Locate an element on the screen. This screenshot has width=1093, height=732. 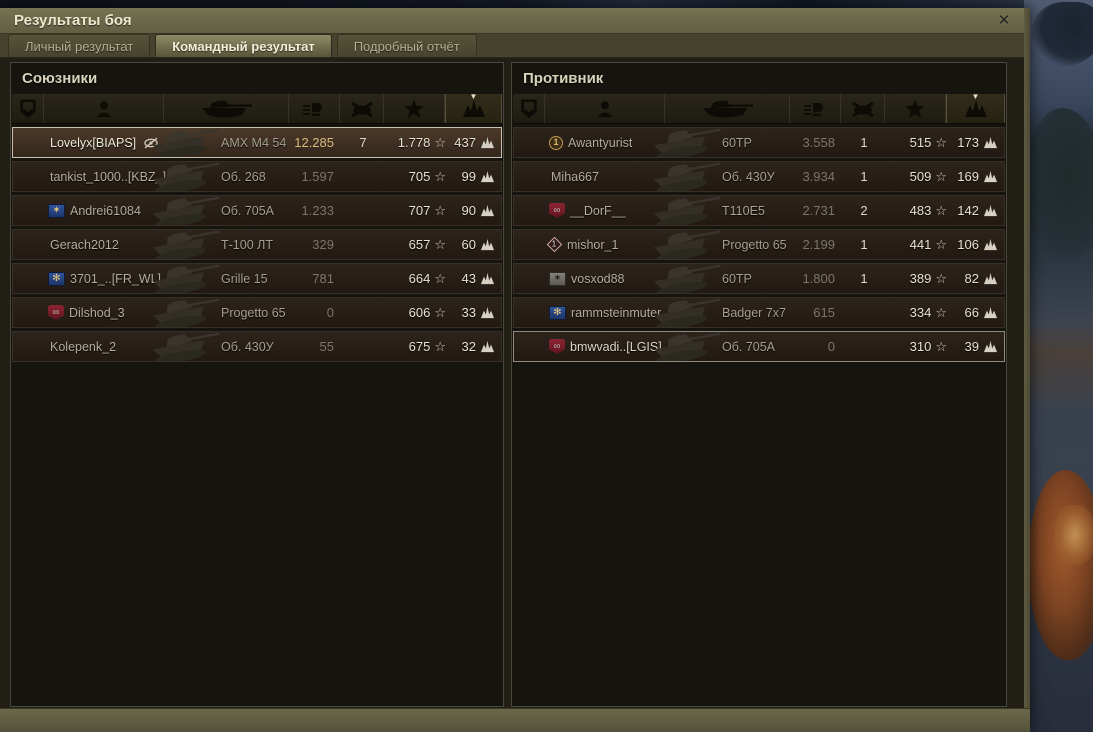
tank-cell: T110E5 is located at coordinates (722, 210).